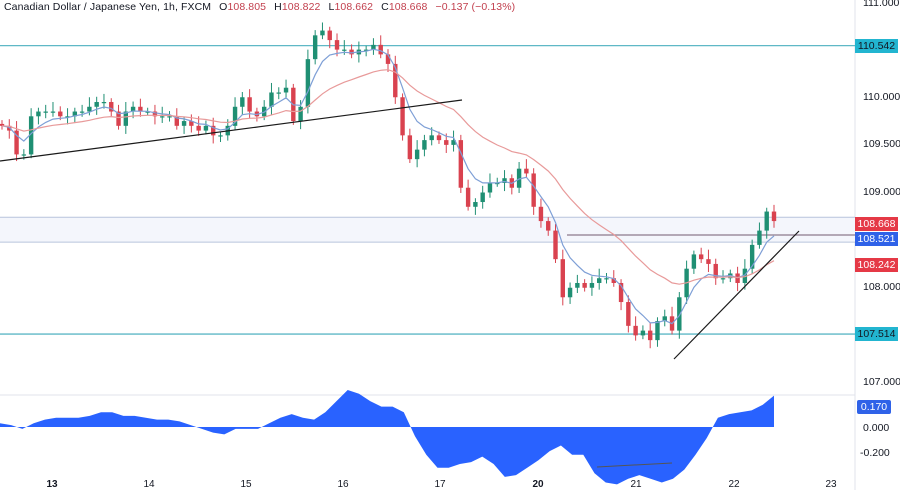  I want to click on open-label: O, so click(223, 7).